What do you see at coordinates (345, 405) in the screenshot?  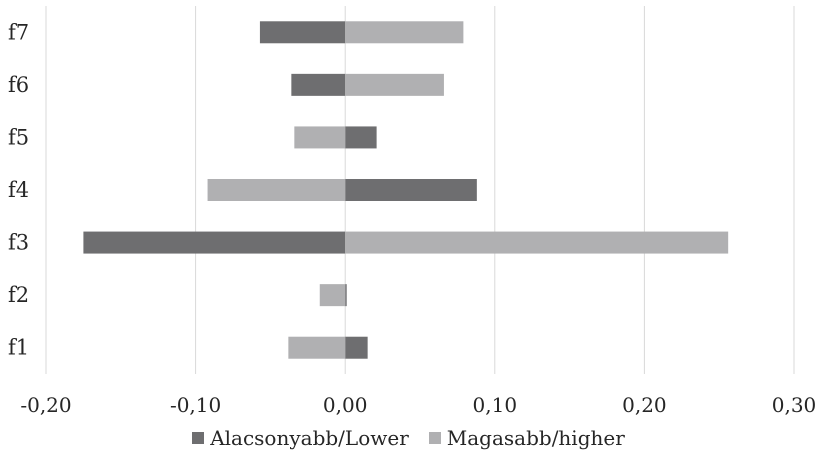 I see `x-tick-label: 0,00` at bounding box center [345, 405].